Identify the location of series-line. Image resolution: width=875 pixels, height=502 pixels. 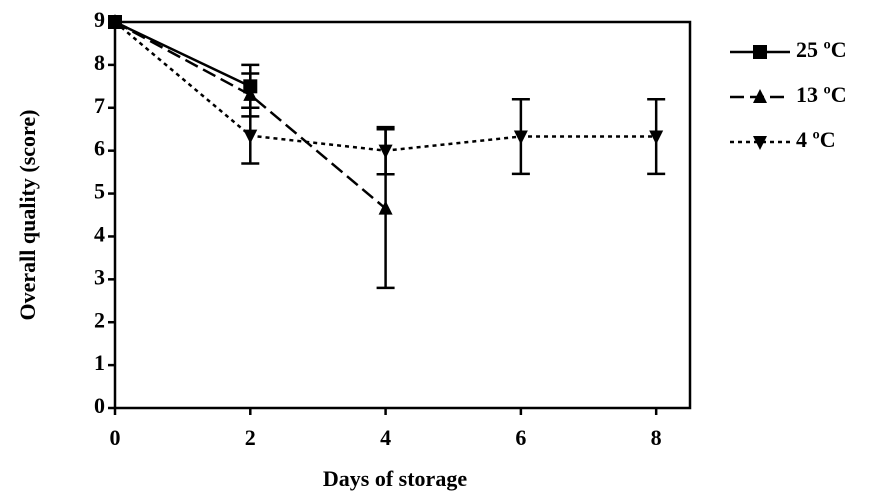
(182, 54).